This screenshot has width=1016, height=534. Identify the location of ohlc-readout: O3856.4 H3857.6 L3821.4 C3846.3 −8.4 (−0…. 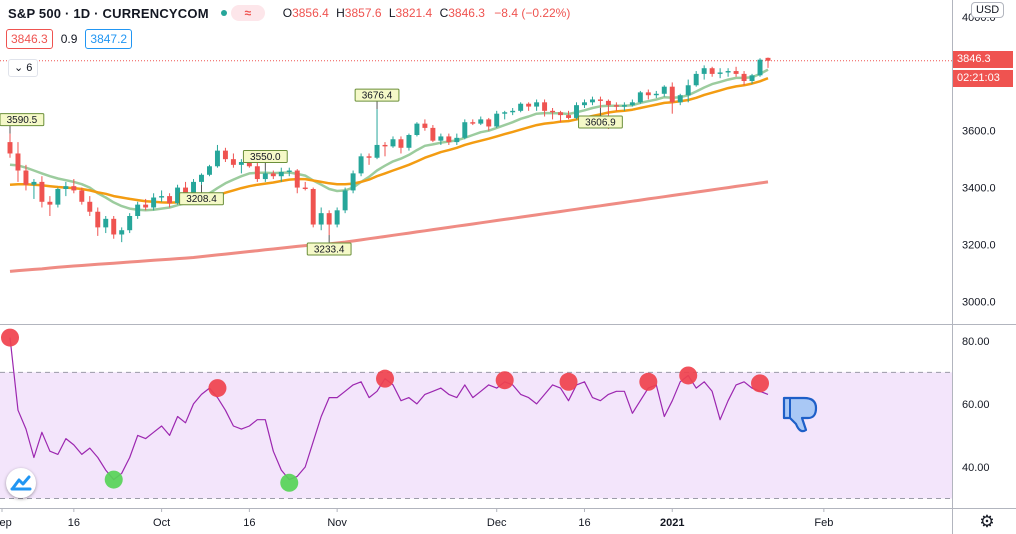
(426, 13).